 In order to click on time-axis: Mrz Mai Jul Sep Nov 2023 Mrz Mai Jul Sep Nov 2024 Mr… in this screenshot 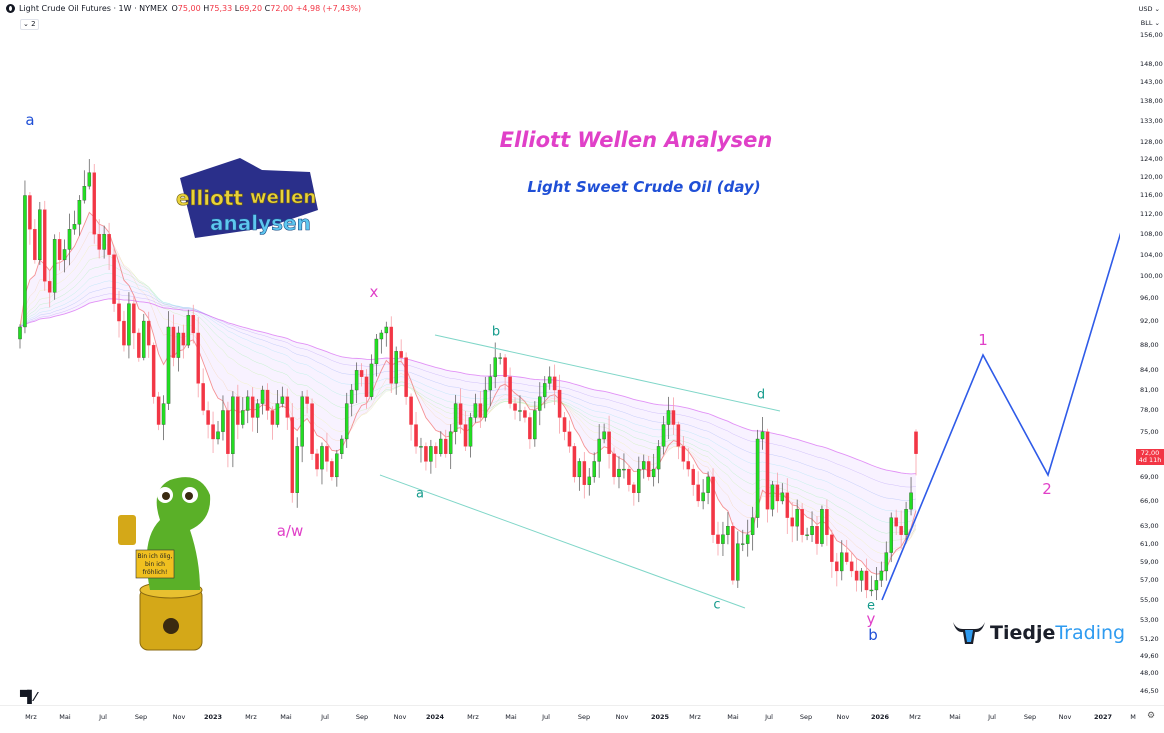, I will do `click(582, 719)`.